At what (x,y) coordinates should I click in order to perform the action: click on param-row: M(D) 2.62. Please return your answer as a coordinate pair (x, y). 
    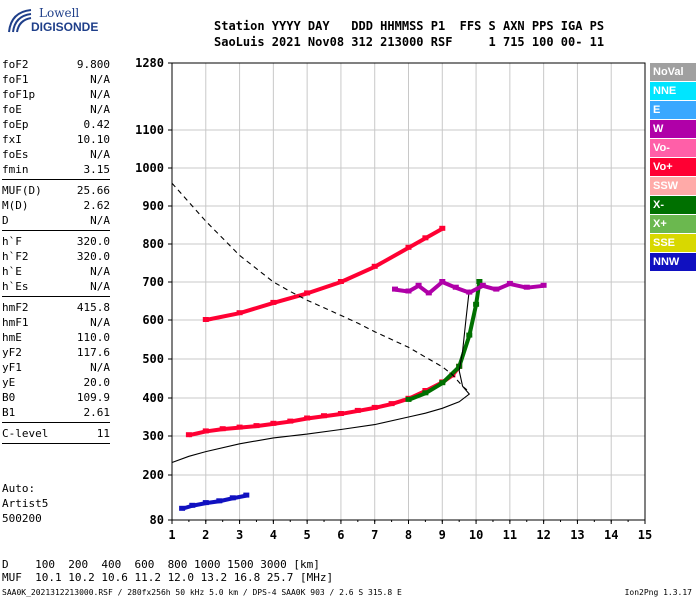
    Looking at the image, I should click on (56, 205).